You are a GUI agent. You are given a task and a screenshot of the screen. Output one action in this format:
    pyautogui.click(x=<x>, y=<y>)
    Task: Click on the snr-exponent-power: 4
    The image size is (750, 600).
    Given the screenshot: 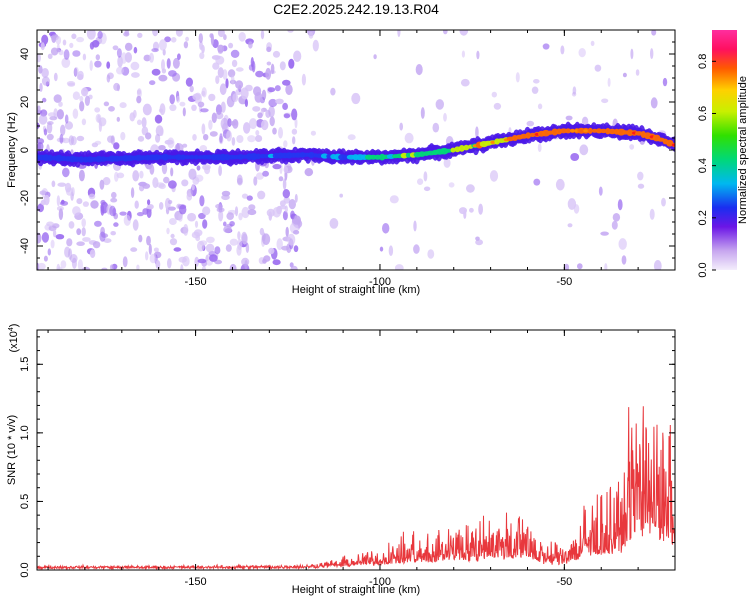 What is the action you would take?
    pyautogui.click(x=11, y=329)
    